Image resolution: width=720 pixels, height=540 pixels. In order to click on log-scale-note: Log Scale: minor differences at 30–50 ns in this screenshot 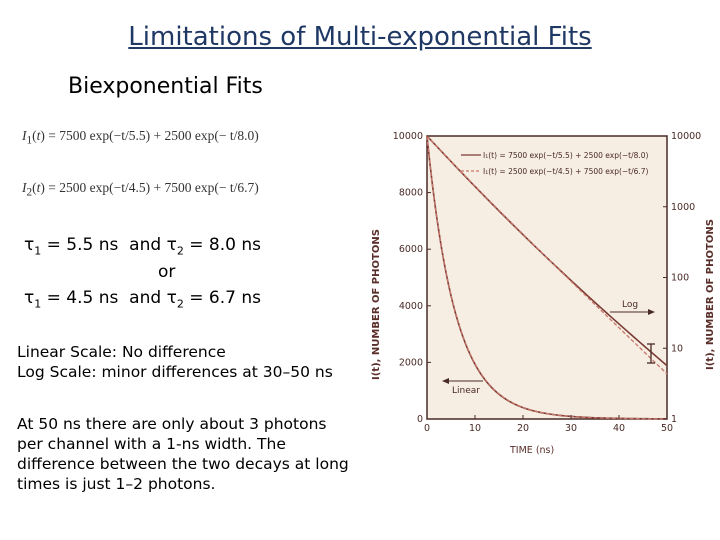, I will do `click(175, 372)`.